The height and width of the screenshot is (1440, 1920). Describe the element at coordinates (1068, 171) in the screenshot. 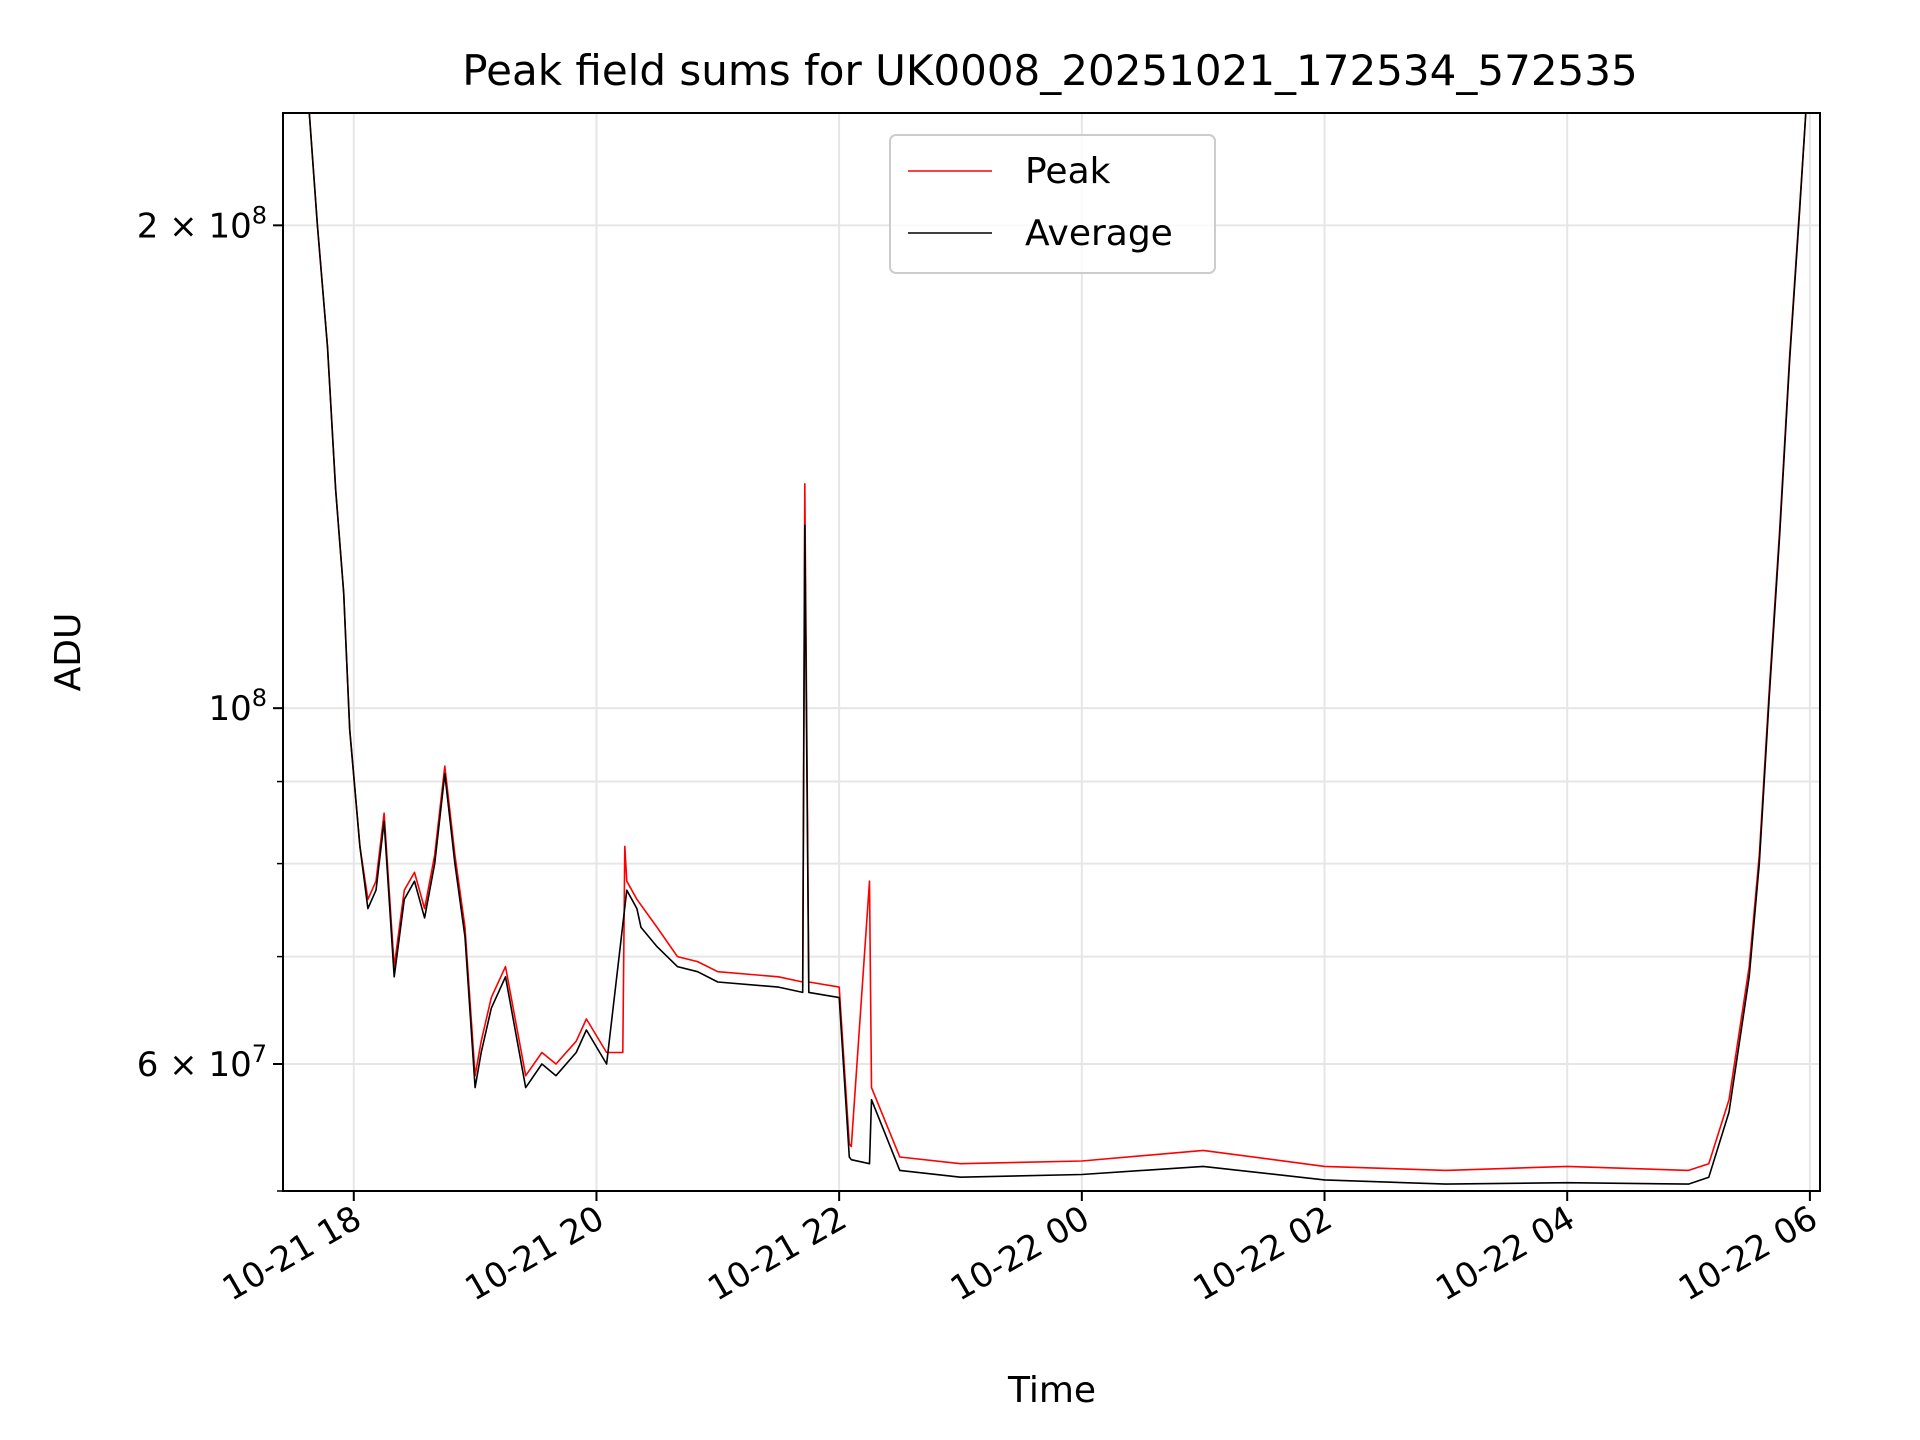

I see `legend-label-peak: Peak` at that location.